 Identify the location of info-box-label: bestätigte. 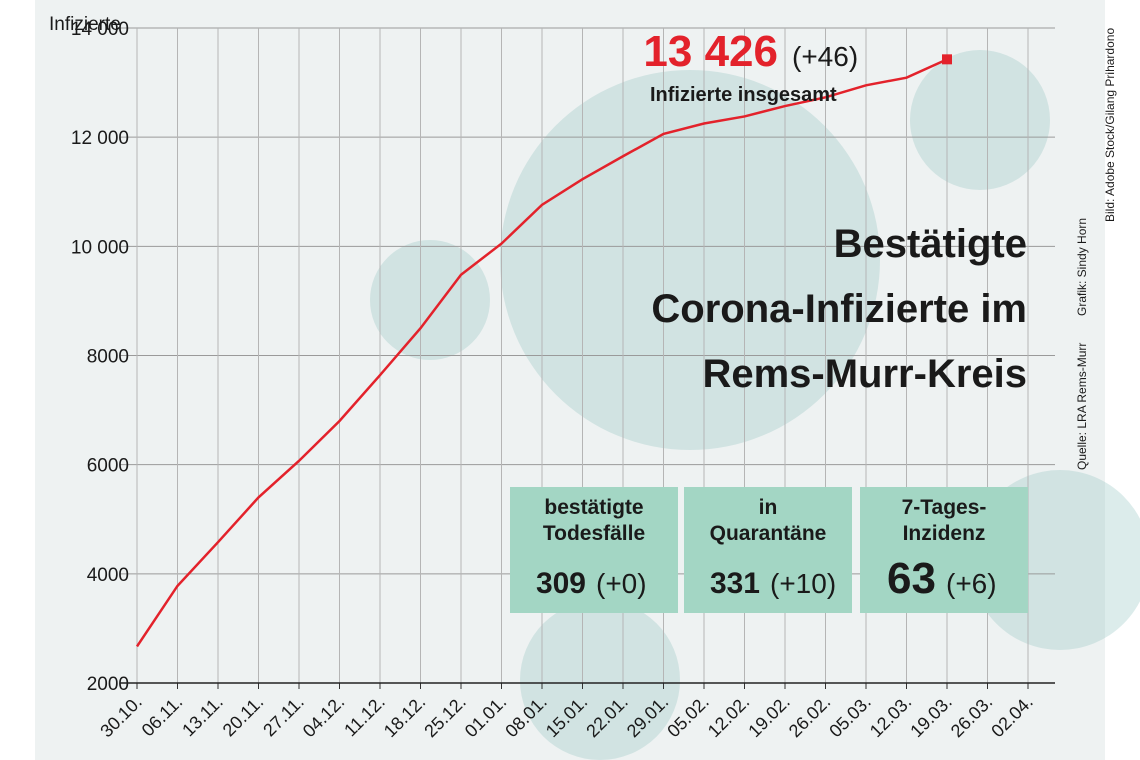
(593, 507).